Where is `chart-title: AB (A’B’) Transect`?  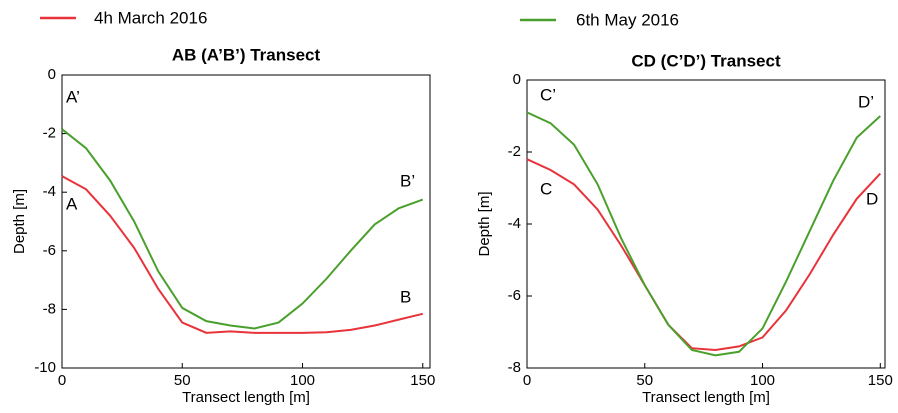 chart-title: AB (A’B’) Transect is located at coordinates (246, 54).